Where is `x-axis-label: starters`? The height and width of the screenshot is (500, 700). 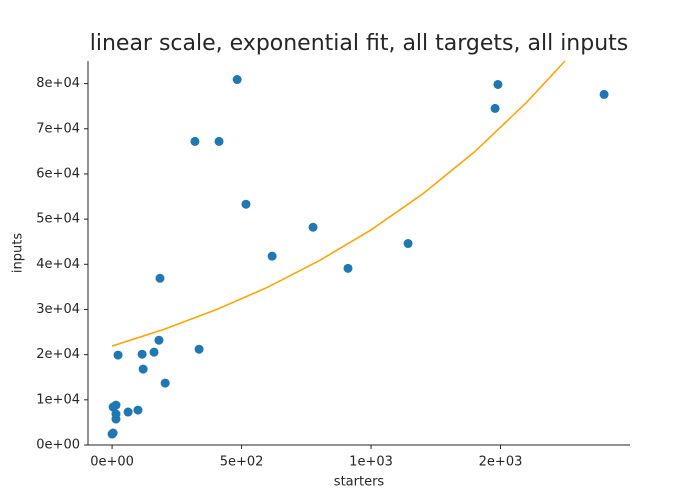
x-axis-label: starters is located at coordinates (359, 482).